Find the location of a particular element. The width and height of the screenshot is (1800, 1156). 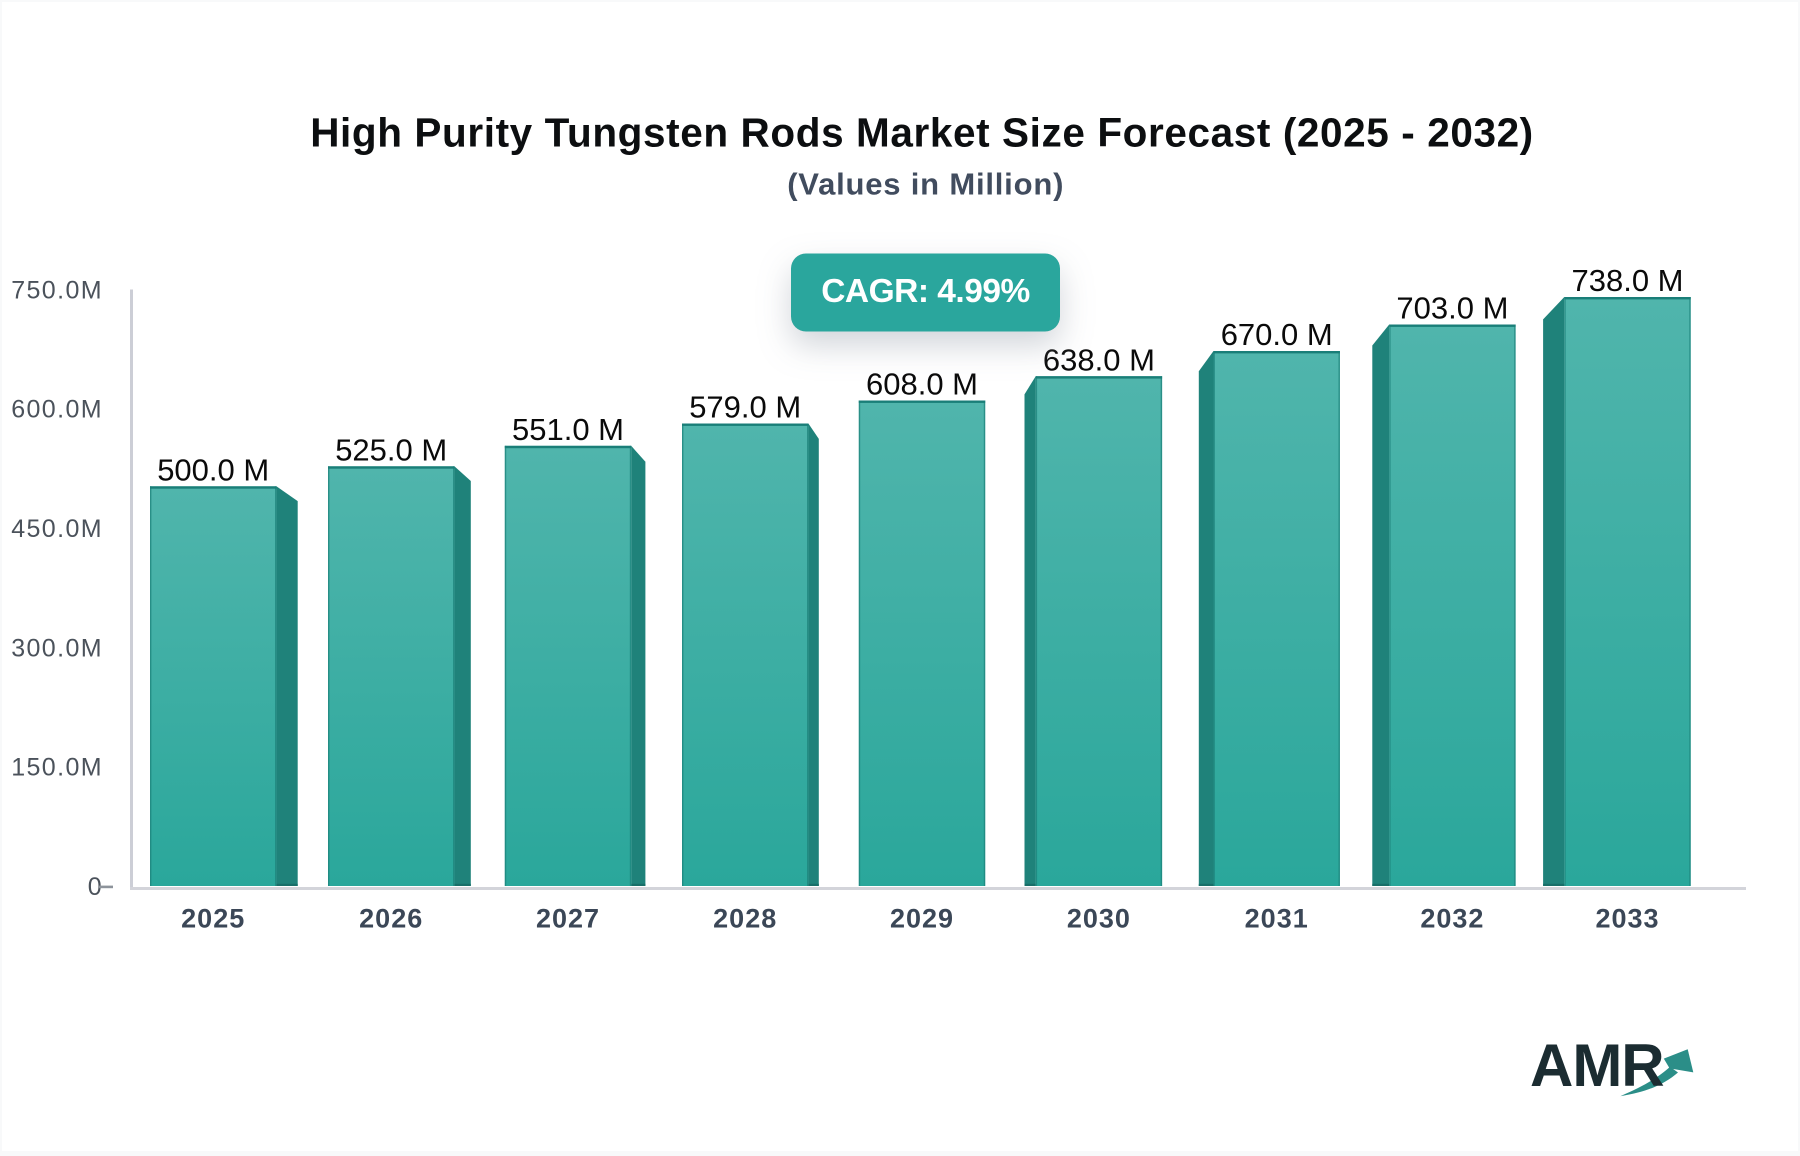

svg-text: CAGR: 4.99% is located at coordinates (925, 291).